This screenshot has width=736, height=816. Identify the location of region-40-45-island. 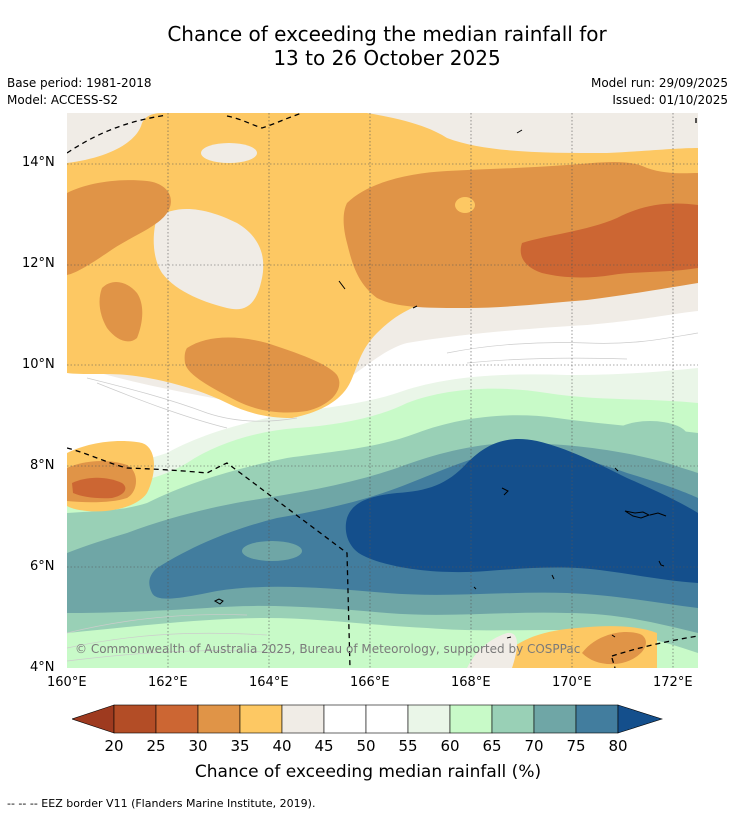
(229, 153).